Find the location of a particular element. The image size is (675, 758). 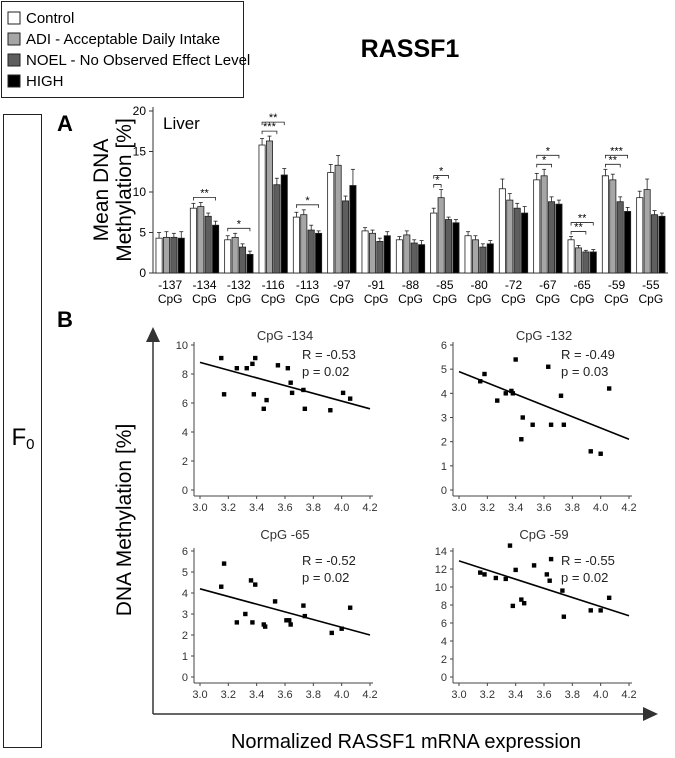

scatter-x-tick-label: 4.2 is located at coordinates (628, 508).